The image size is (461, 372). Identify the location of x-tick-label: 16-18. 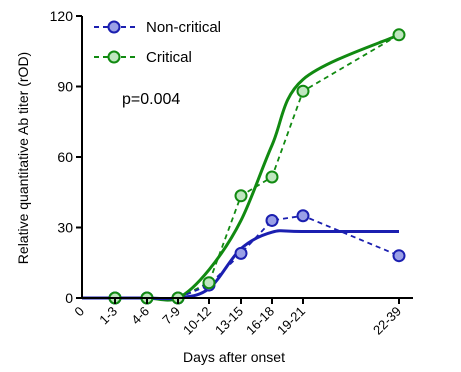
(260, 321).